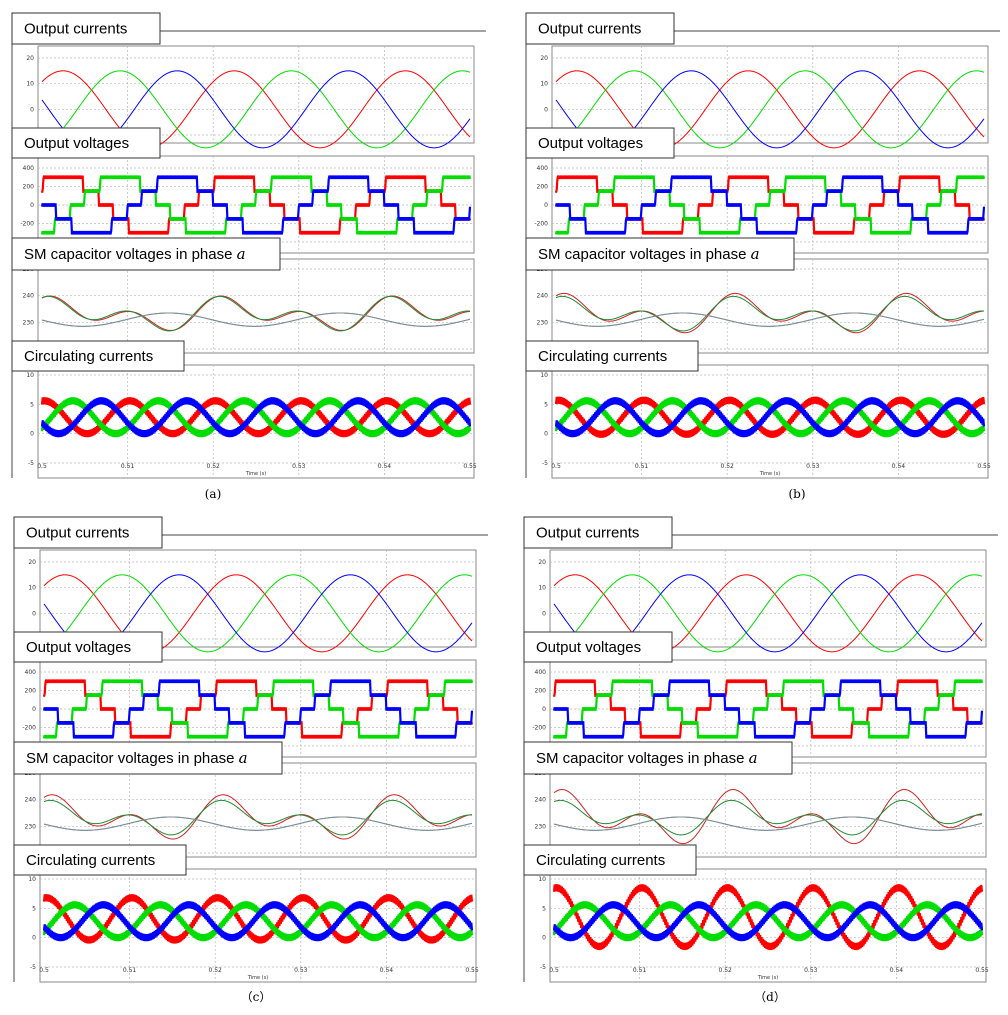 Image resolution: width=1008 pixels, height=1015 pixels. What do you see at coordinates (130, 254) in the screenshot?
I see `subplot-title-text: SM capacitor voltages in phase` at bounding box center [130, 254].